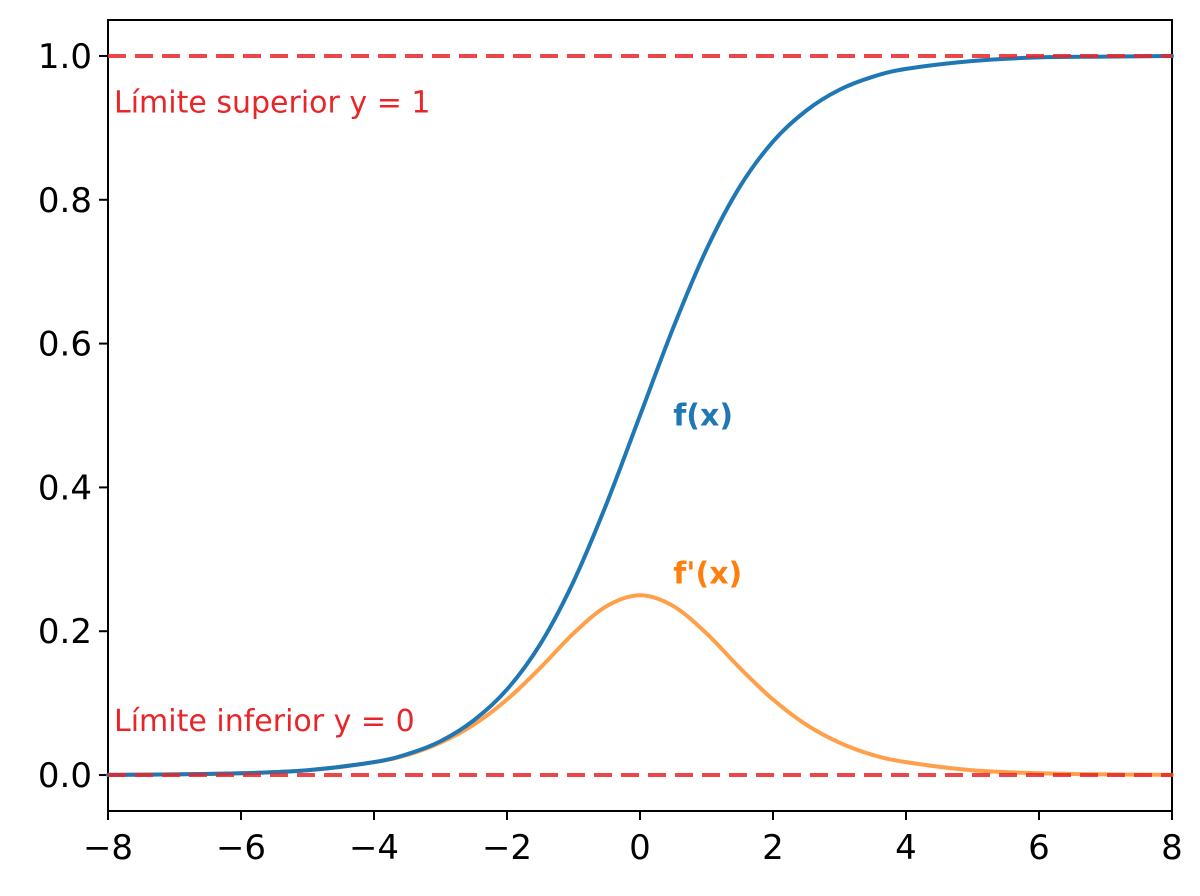 The width and height of the screenshot is (1200, 896). I want to click on x-tick-label: 0, so click(640, 848).